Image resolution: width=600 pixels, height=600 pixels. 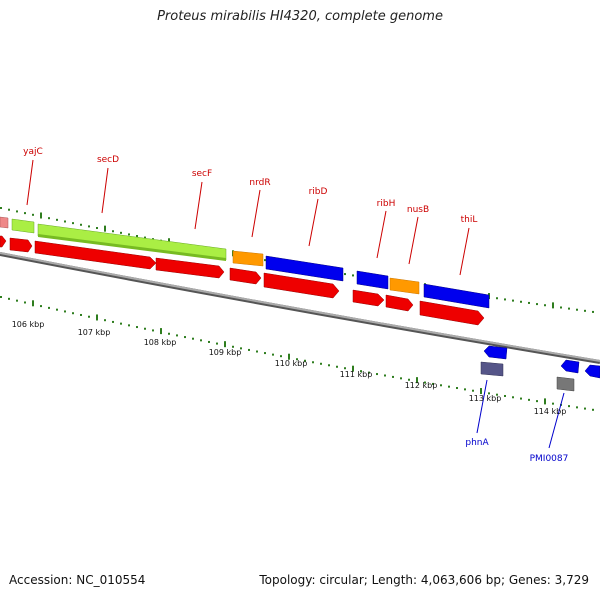 What do you see at coordinates (225, 352) in the screenshot?
I see `scale-label: 109 kbp` at bounding box center [225, 352].